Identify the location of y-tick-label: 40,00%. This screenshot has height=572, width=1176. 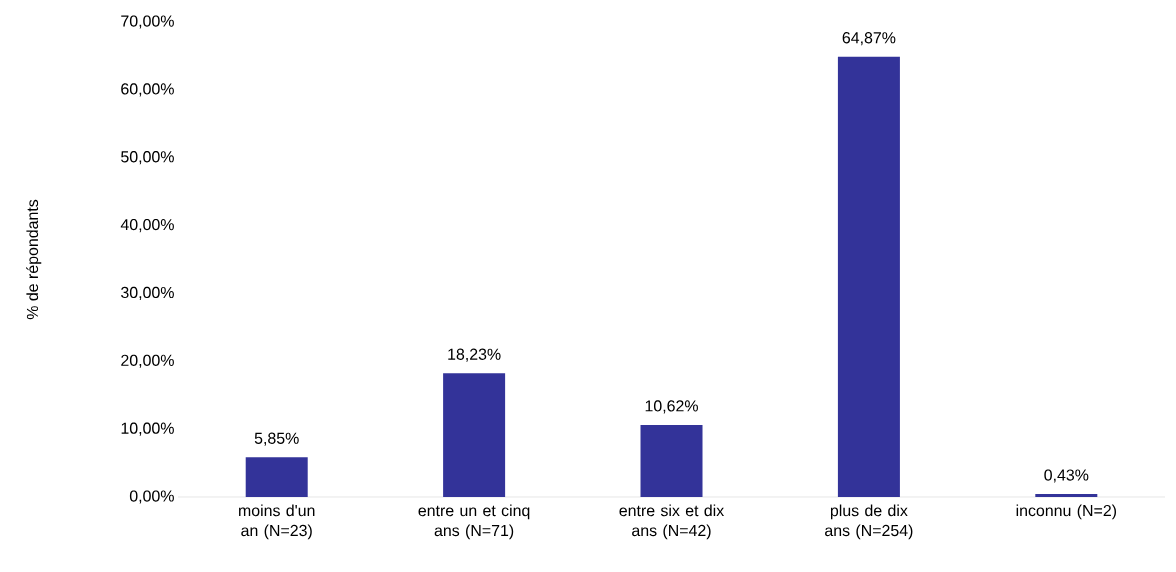
(147, 225).